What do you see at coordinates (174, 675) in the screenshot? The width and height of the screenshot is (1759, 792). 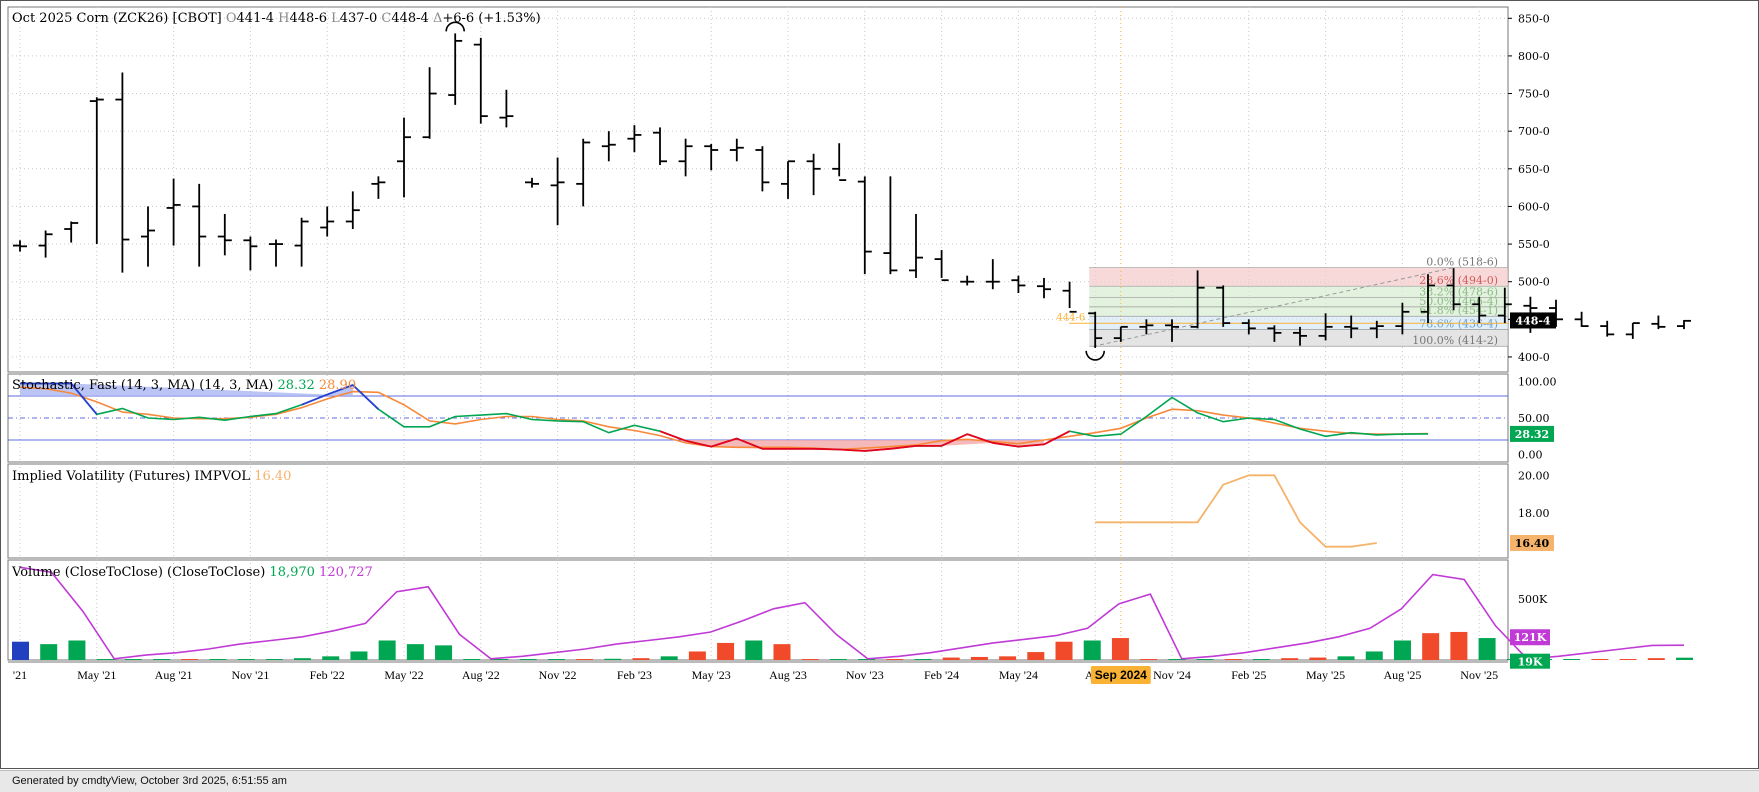 I see `time-axis-label: Aug '21` at bounding box center [174, 675].